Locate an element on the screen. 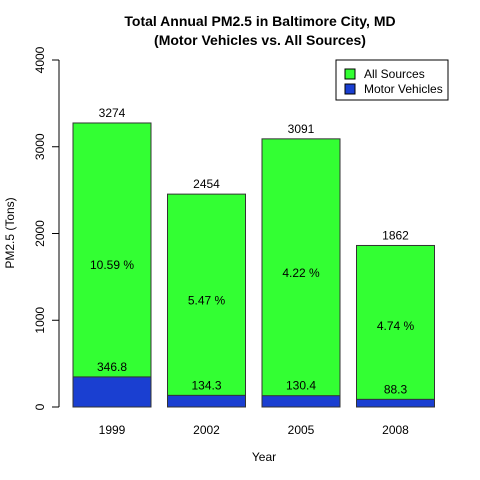 This screenshot has width=480, height=480. x-tick-label: 2005 is located at coordinates (301, 430).